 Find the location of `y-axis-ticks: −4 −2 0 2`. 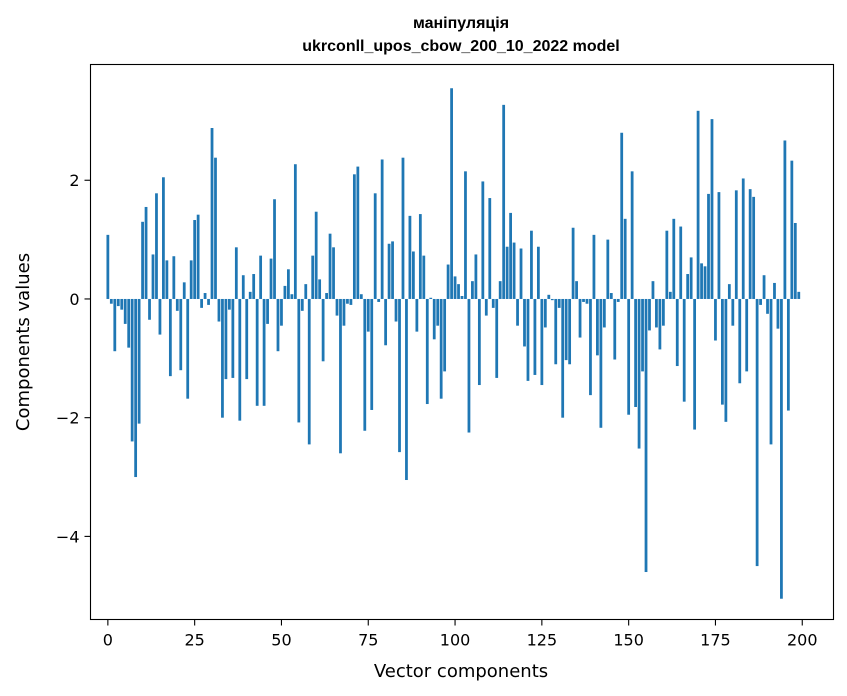

y-axis-ticks: −4 −2 0 2 is located at coordinates (73, 358).